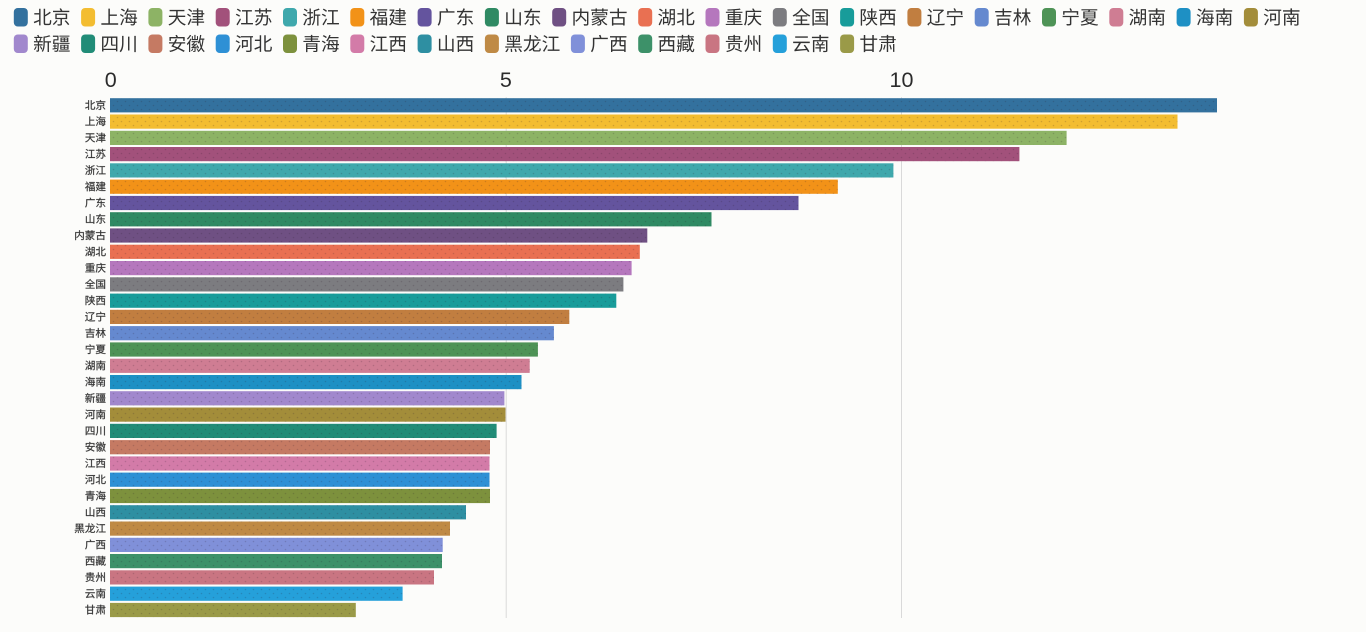  Describe the element at coordinates (111, 80) in the screenshot. I see `svg-text: 0` at that location.